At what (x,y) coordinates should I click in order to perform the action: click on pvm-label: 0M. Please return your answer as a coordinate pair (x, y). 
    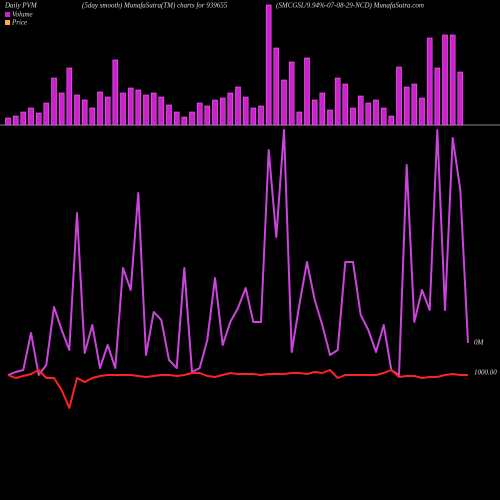
    Looking at the image, I should click on (479, 343).